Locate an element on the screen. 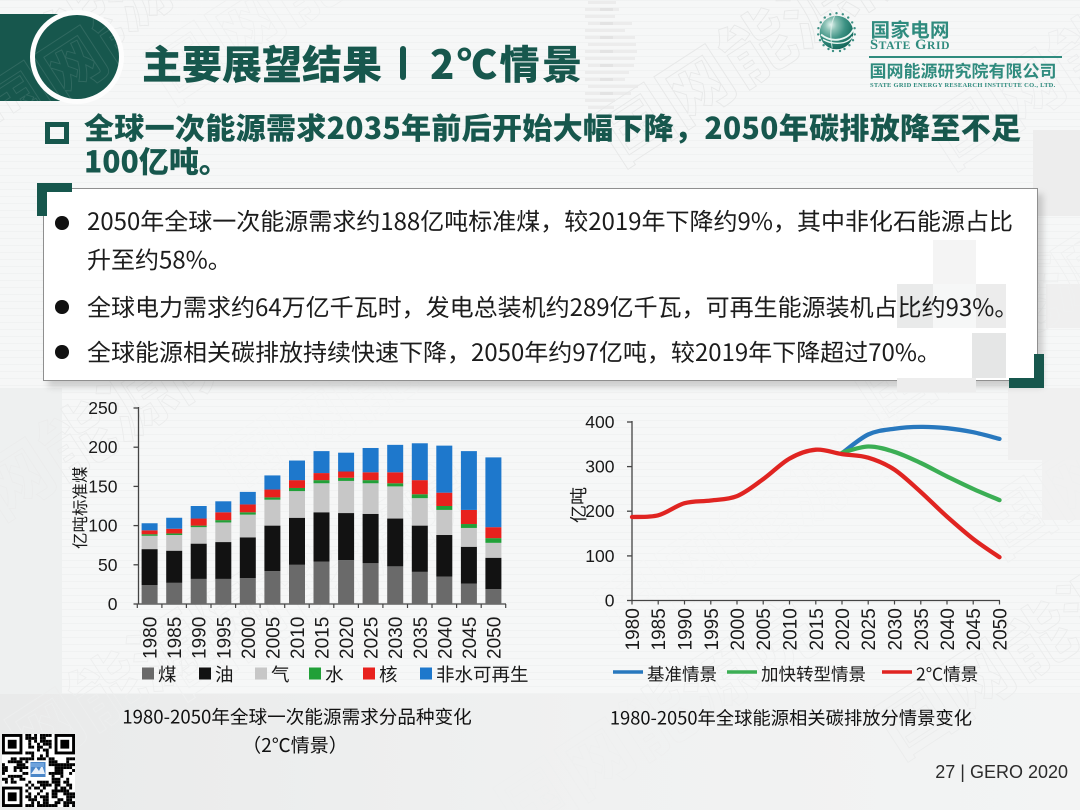 The image size is (1080, 810). svg-text: 400 is located at coordinates (599, 422).